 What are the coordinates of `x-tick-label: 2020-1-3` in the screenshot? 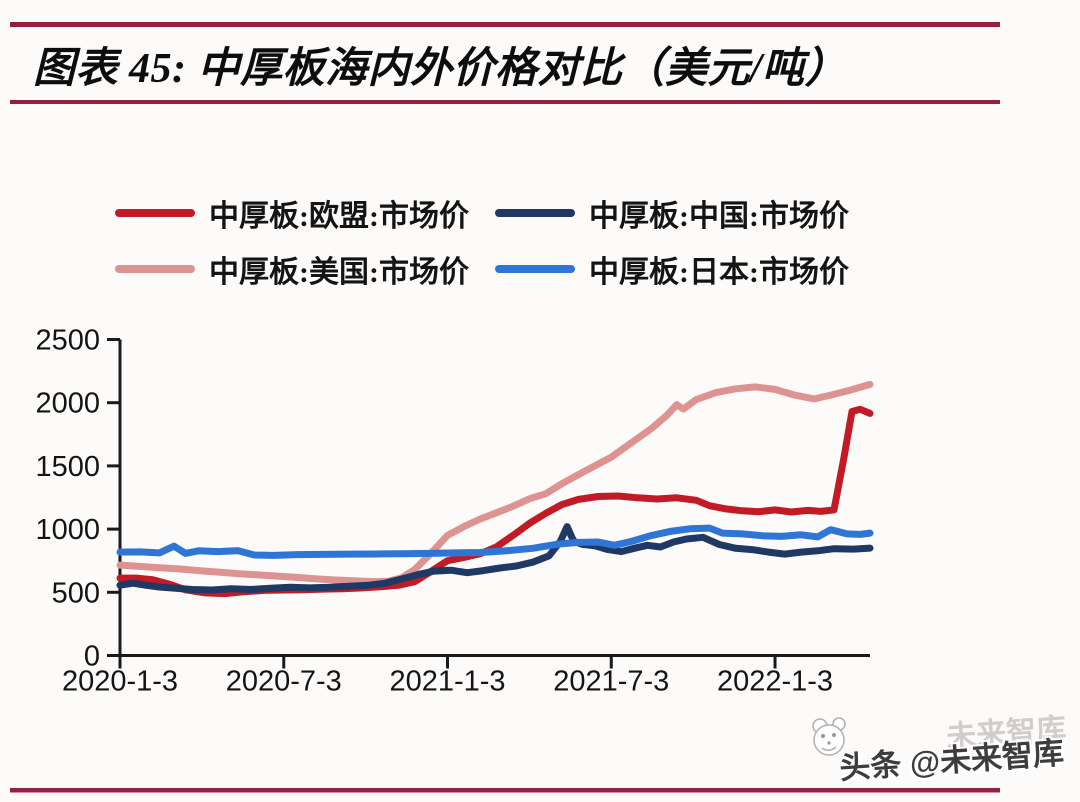 It's located at (120, 682).